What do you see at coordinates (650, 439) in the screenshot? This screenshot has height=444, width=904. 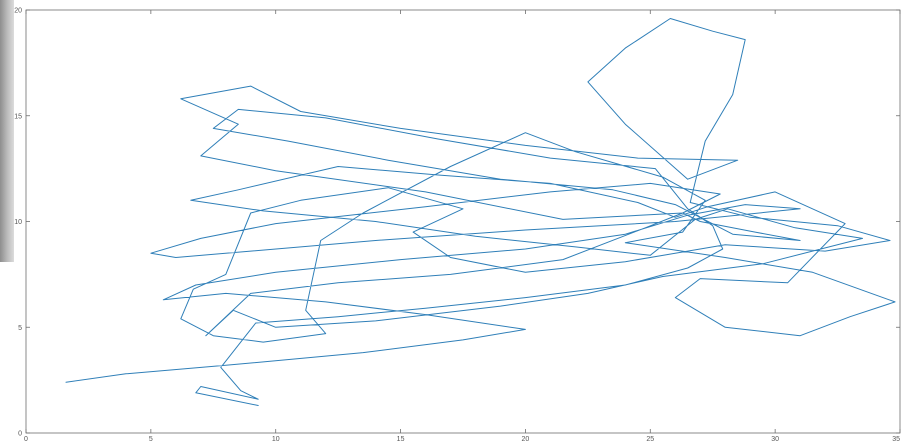 I see `x-tick-label: 25` at bounding box center [650, 439].